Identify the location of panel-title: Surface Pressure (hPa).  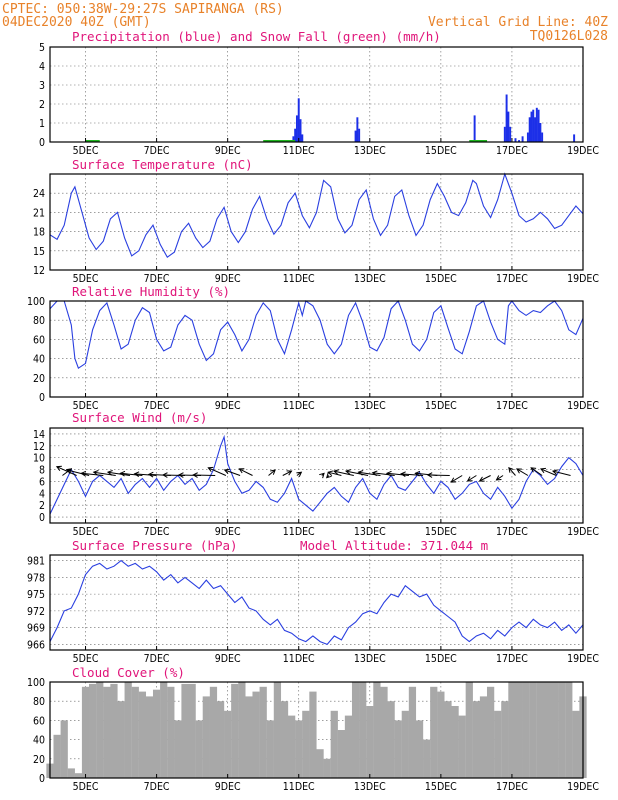
(155, 545).